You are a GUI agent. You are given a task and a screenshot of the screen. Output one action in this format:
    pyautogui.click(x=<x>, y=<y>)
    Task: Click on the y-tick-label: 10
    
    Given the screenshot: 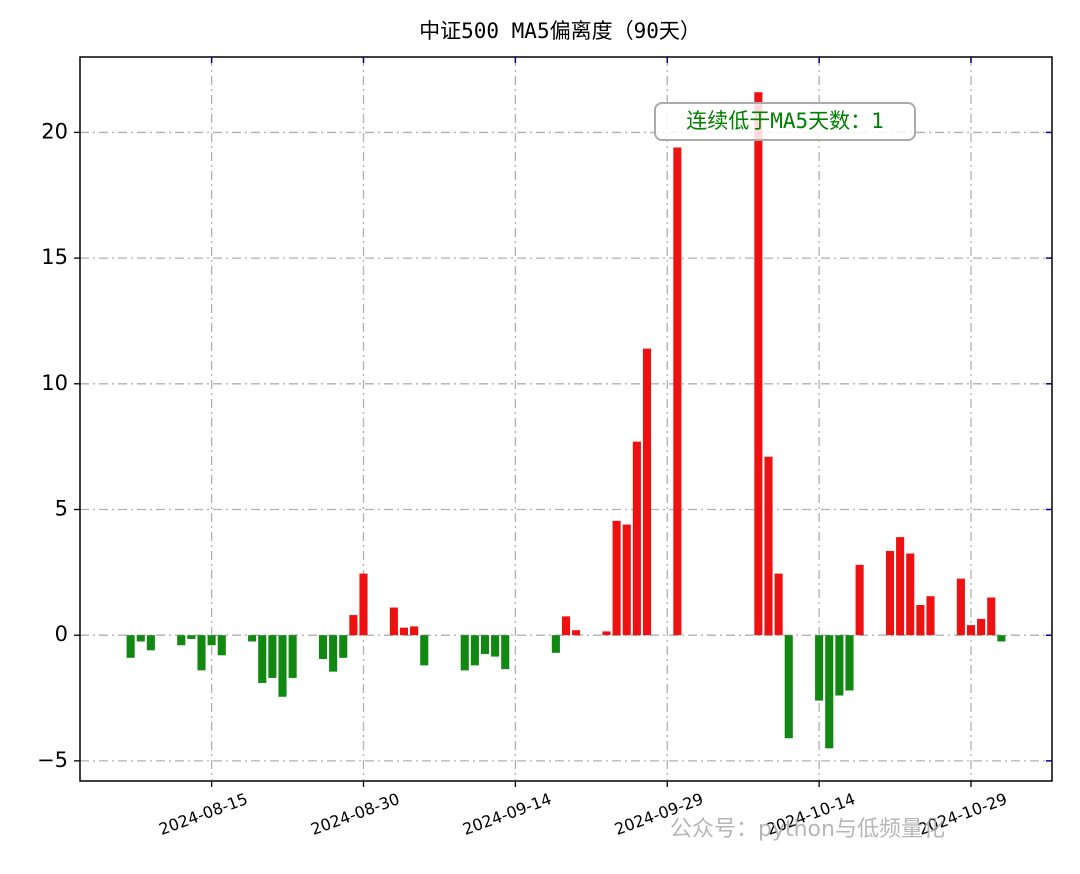 What is the action you would take?
    pyautogui.click(x=54, y=383)
    